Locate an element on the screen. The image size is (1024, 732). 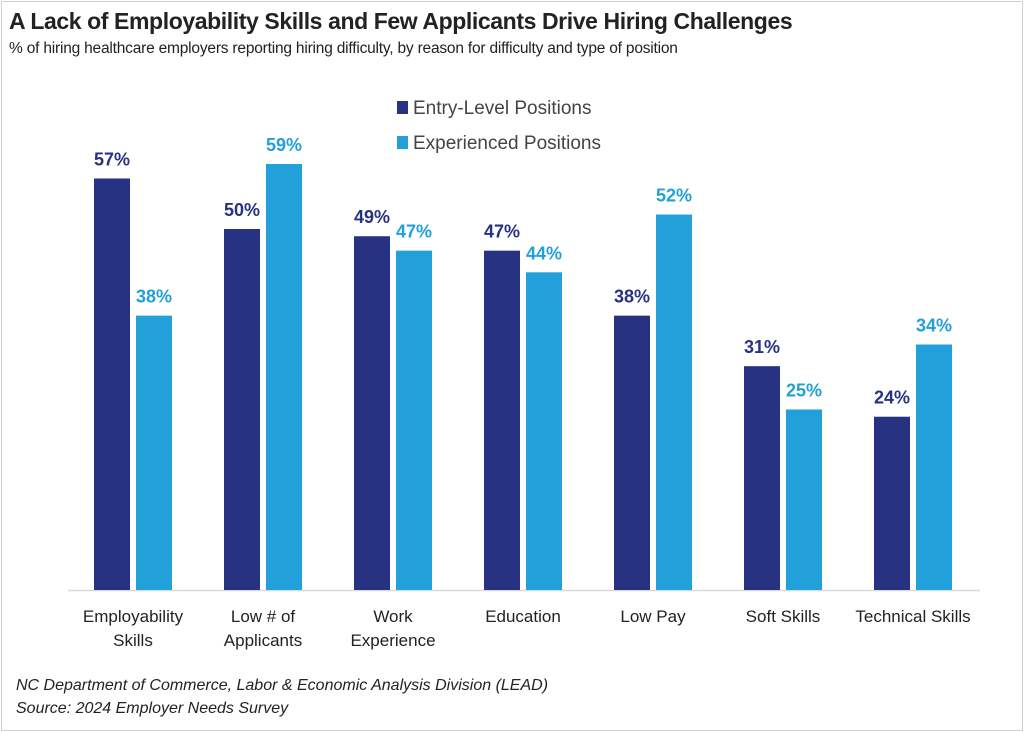
category-label-2-1: Experience is located at coordinates (392, 640).